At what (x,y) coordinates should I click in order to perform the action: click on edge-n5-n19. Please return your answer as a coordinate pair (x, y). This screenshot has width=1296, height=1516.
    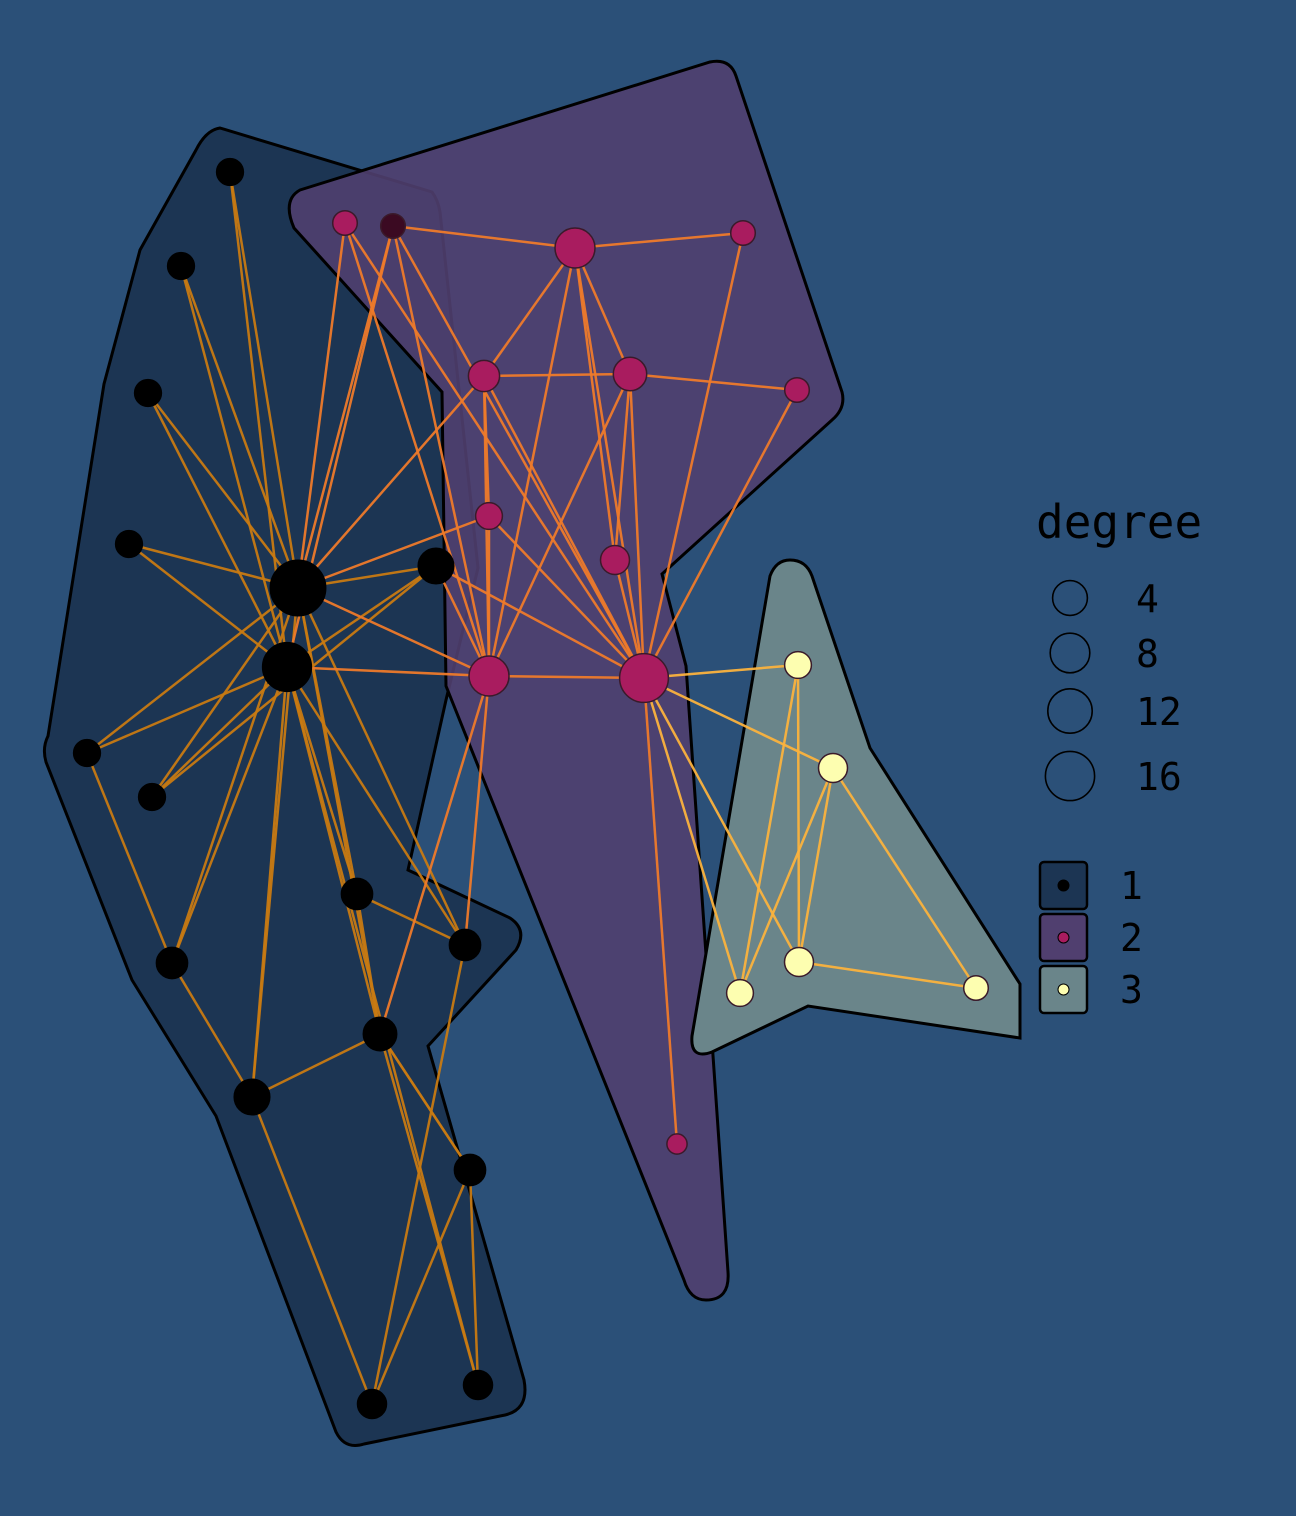
    Looking at the image, I should click on (345, 407).